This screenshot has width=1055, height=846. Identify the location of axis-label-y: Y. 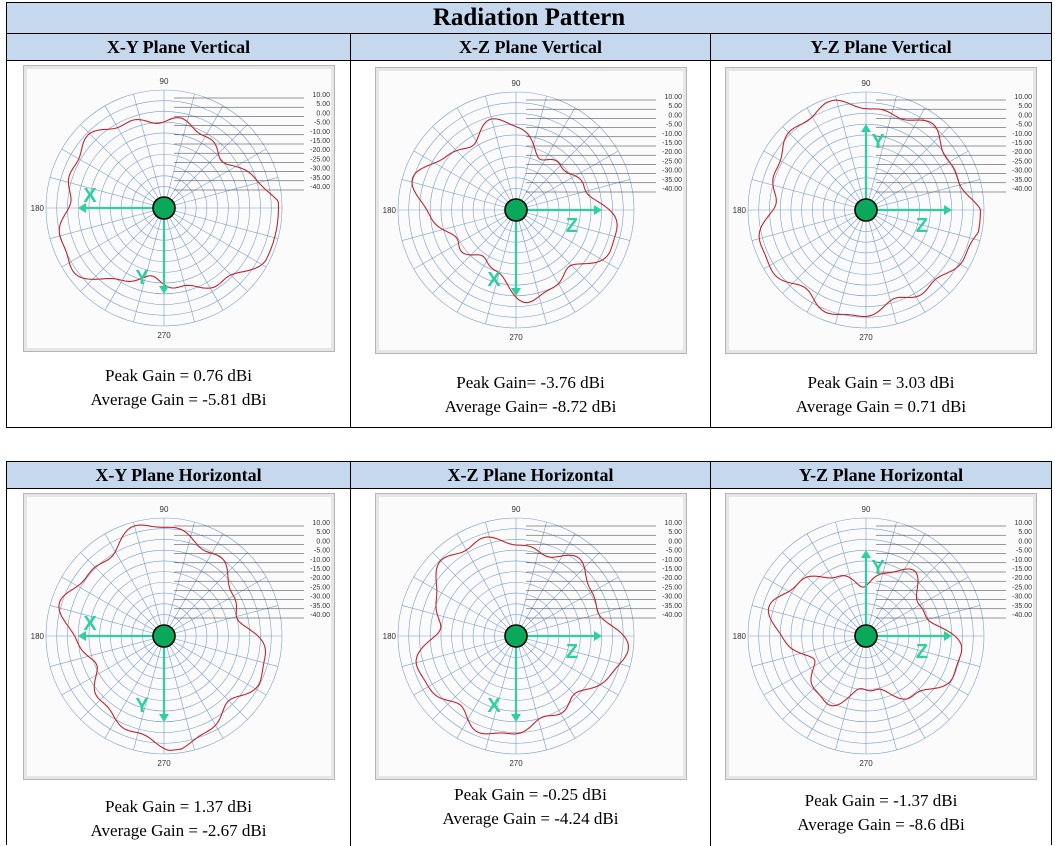
(142, 706).